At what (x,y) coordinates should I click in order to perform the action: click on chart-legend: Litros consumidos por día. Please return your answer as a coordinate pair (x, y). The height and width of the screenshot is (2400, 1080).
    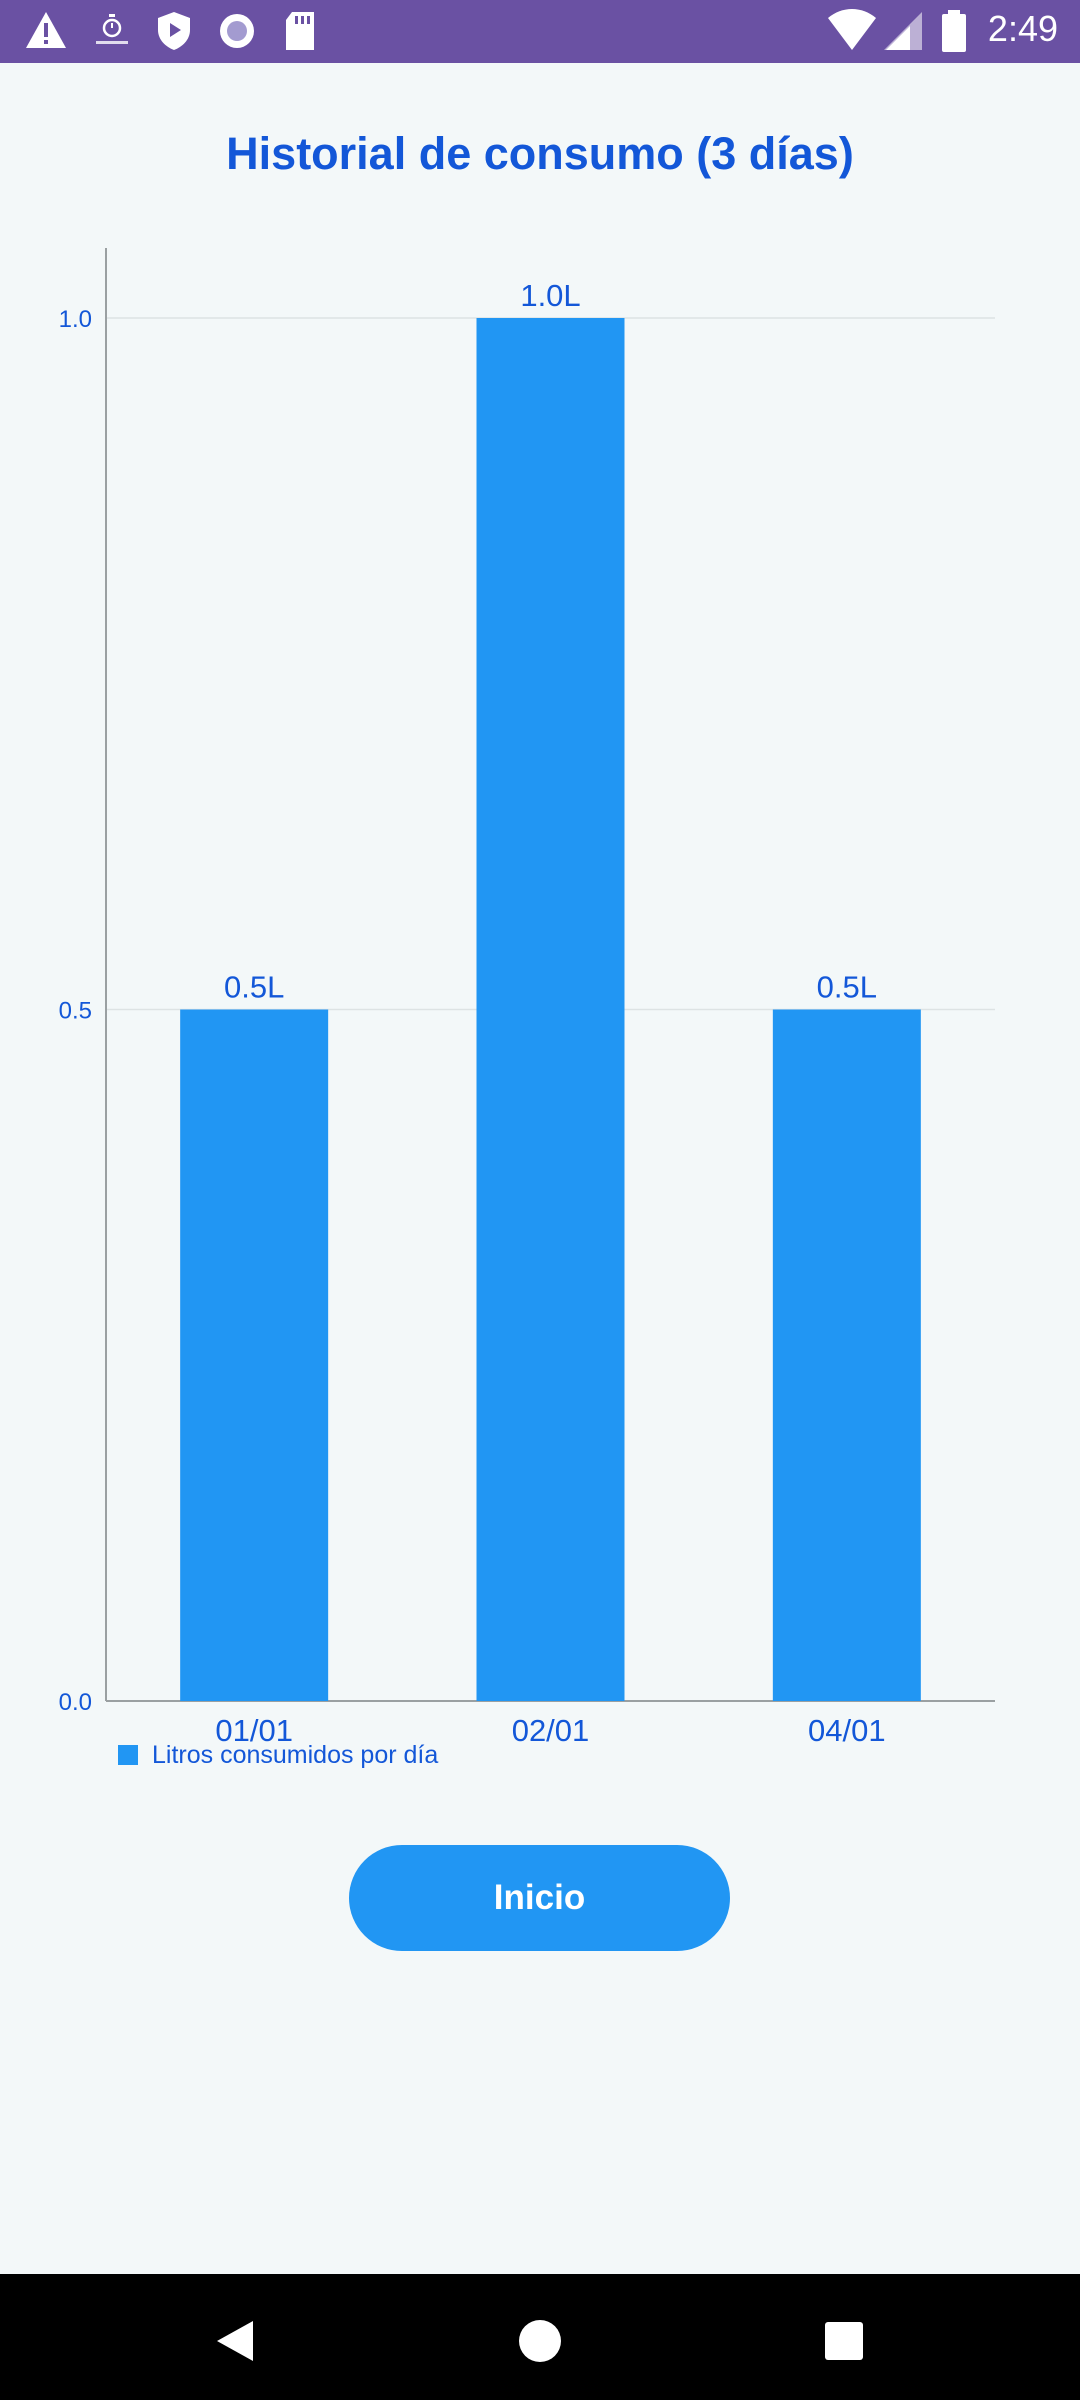
    Looking at the image, I should click on (278, 1755).